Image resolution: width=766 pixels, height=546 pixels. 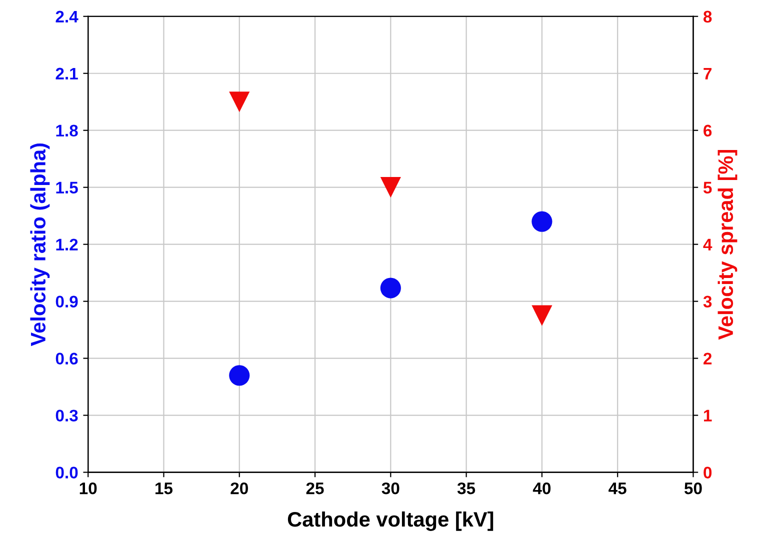 I want to click on x-tick-label: 20, so click(x=239, y=488).